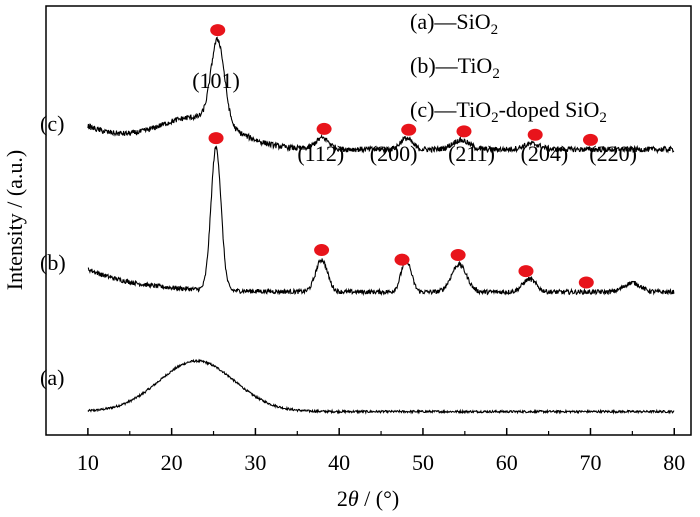  I want to click on series-line-a, so click(381, 386).